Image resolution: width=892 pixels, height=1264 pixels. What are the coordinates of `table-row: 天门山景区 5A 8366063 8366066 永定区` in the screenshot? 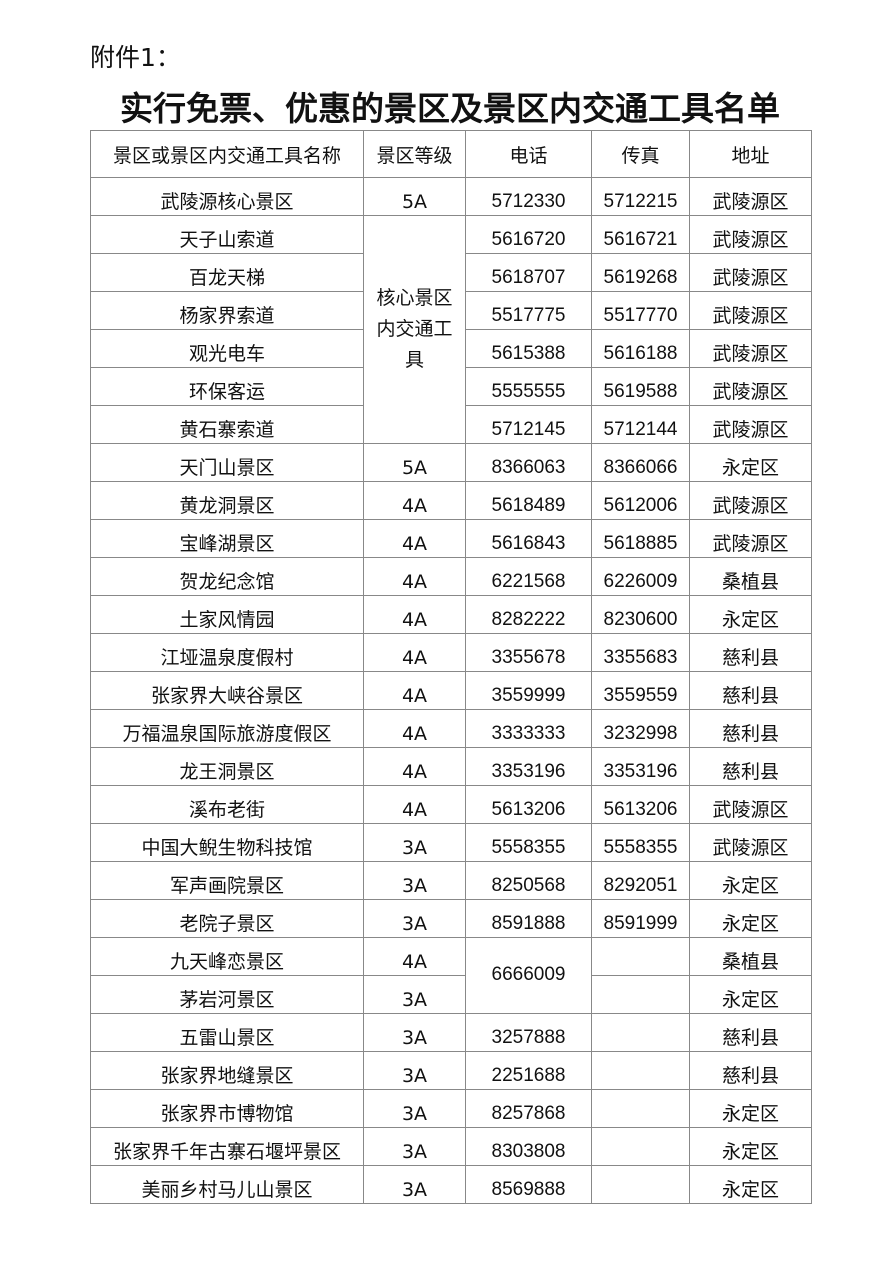 It's located at (451, 462).